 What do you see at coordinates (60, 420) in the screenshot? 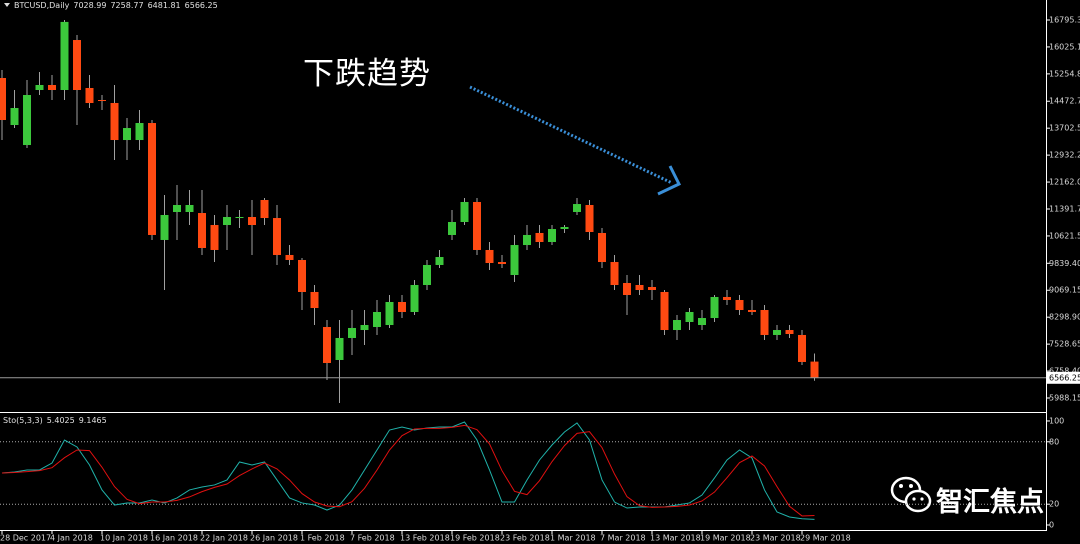
I see `indicator-main-value: 5.4025` at bounding box center [60, 420].